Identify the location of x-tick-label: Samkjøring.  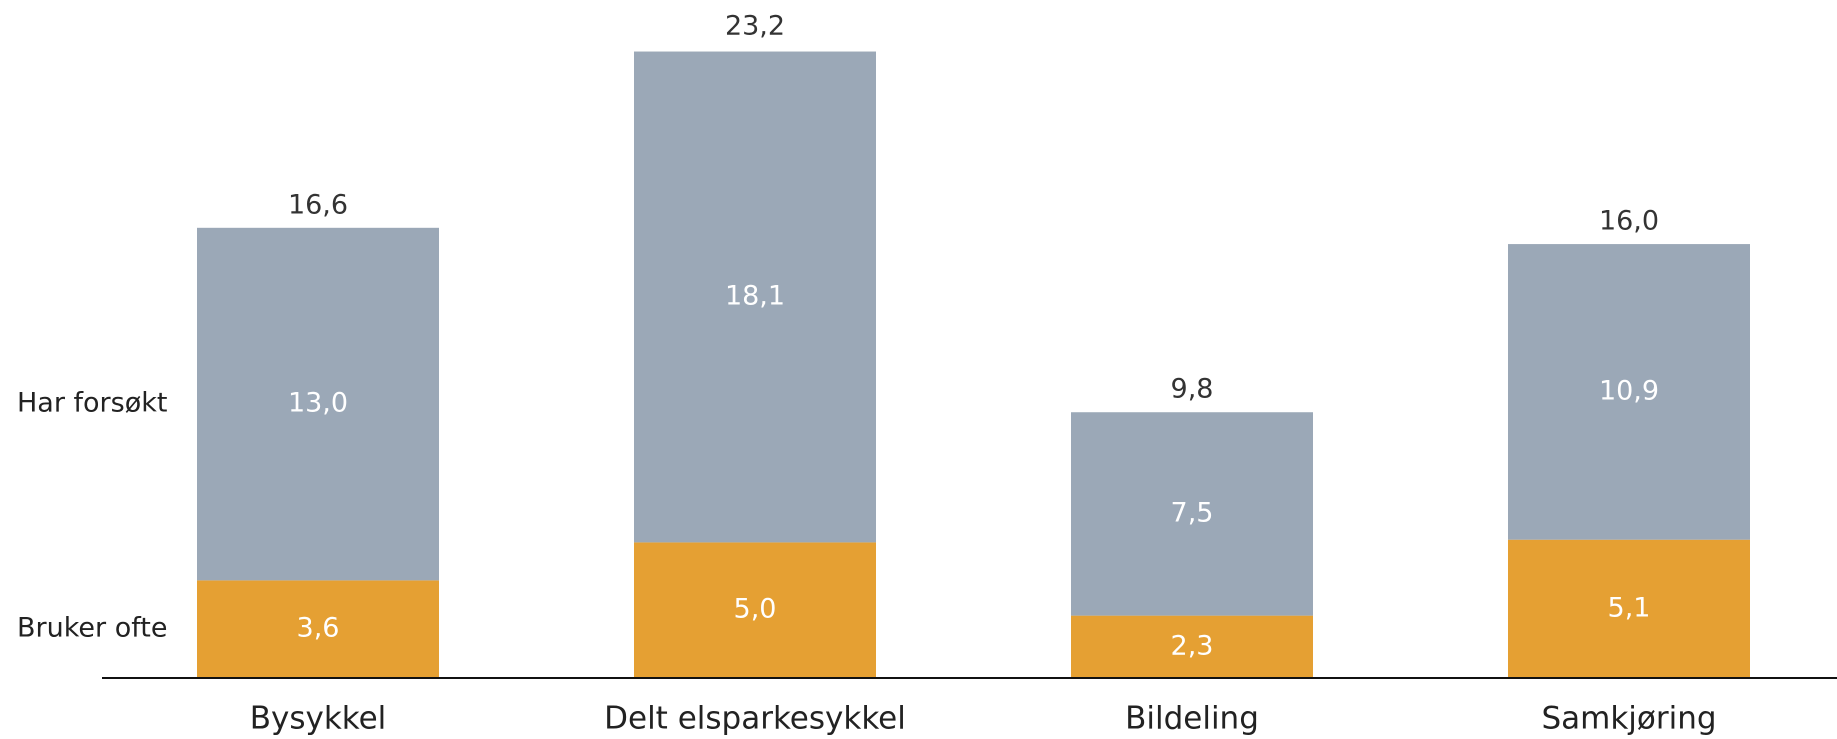
(1628, 719).